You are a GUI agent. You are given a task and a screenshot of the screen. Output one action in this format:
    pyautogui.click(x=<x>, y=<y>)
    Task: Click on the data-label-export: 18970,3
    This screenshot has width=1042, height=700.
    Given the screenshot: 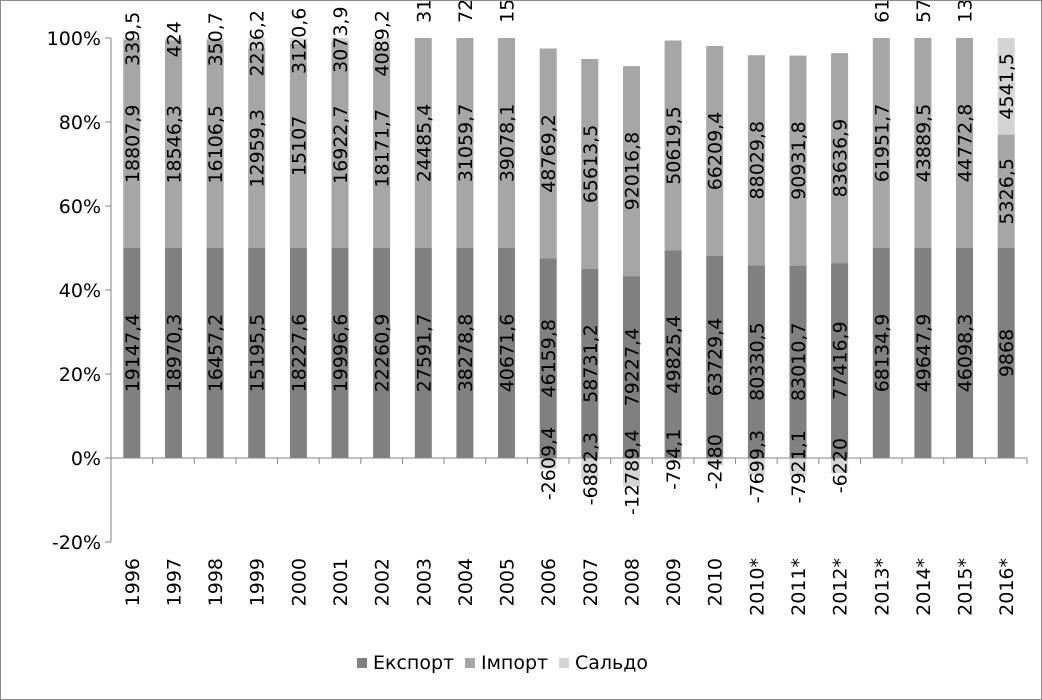 What is the action you would take?
    pyautogui.click(x=175, y=353)
    